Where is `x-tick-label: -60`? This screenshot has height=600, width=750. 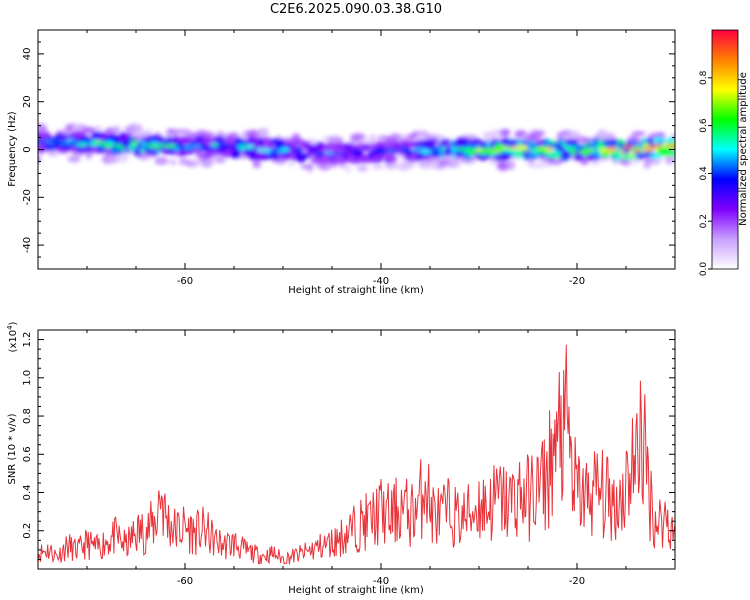
x-tick-label: -60 is located at coordinates (185, 581).